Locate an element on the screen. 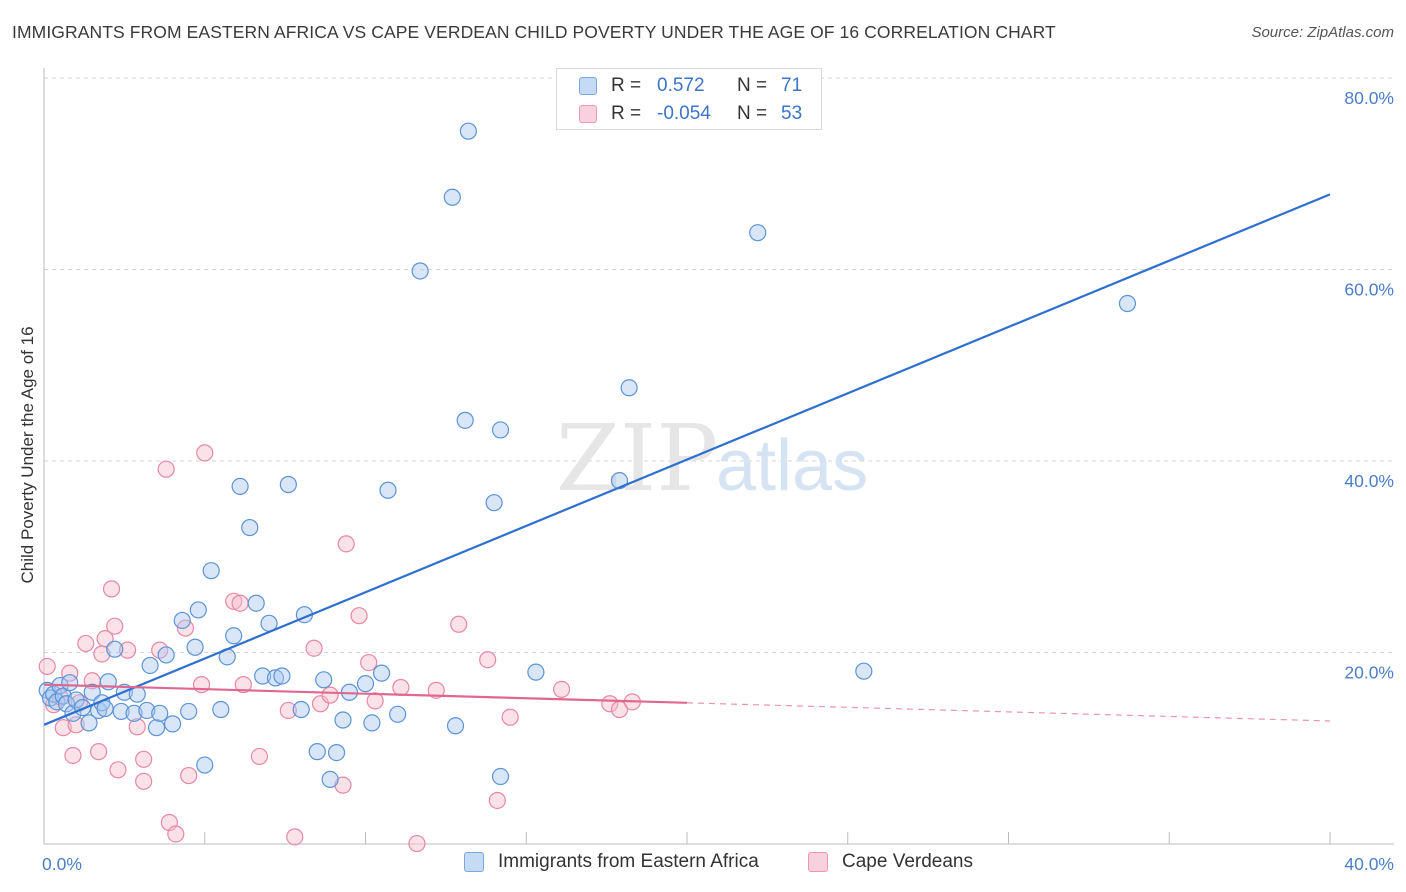 The image size is (1406, 892). y-tick-label: 60.0% is located at coordinates (1369, 290).